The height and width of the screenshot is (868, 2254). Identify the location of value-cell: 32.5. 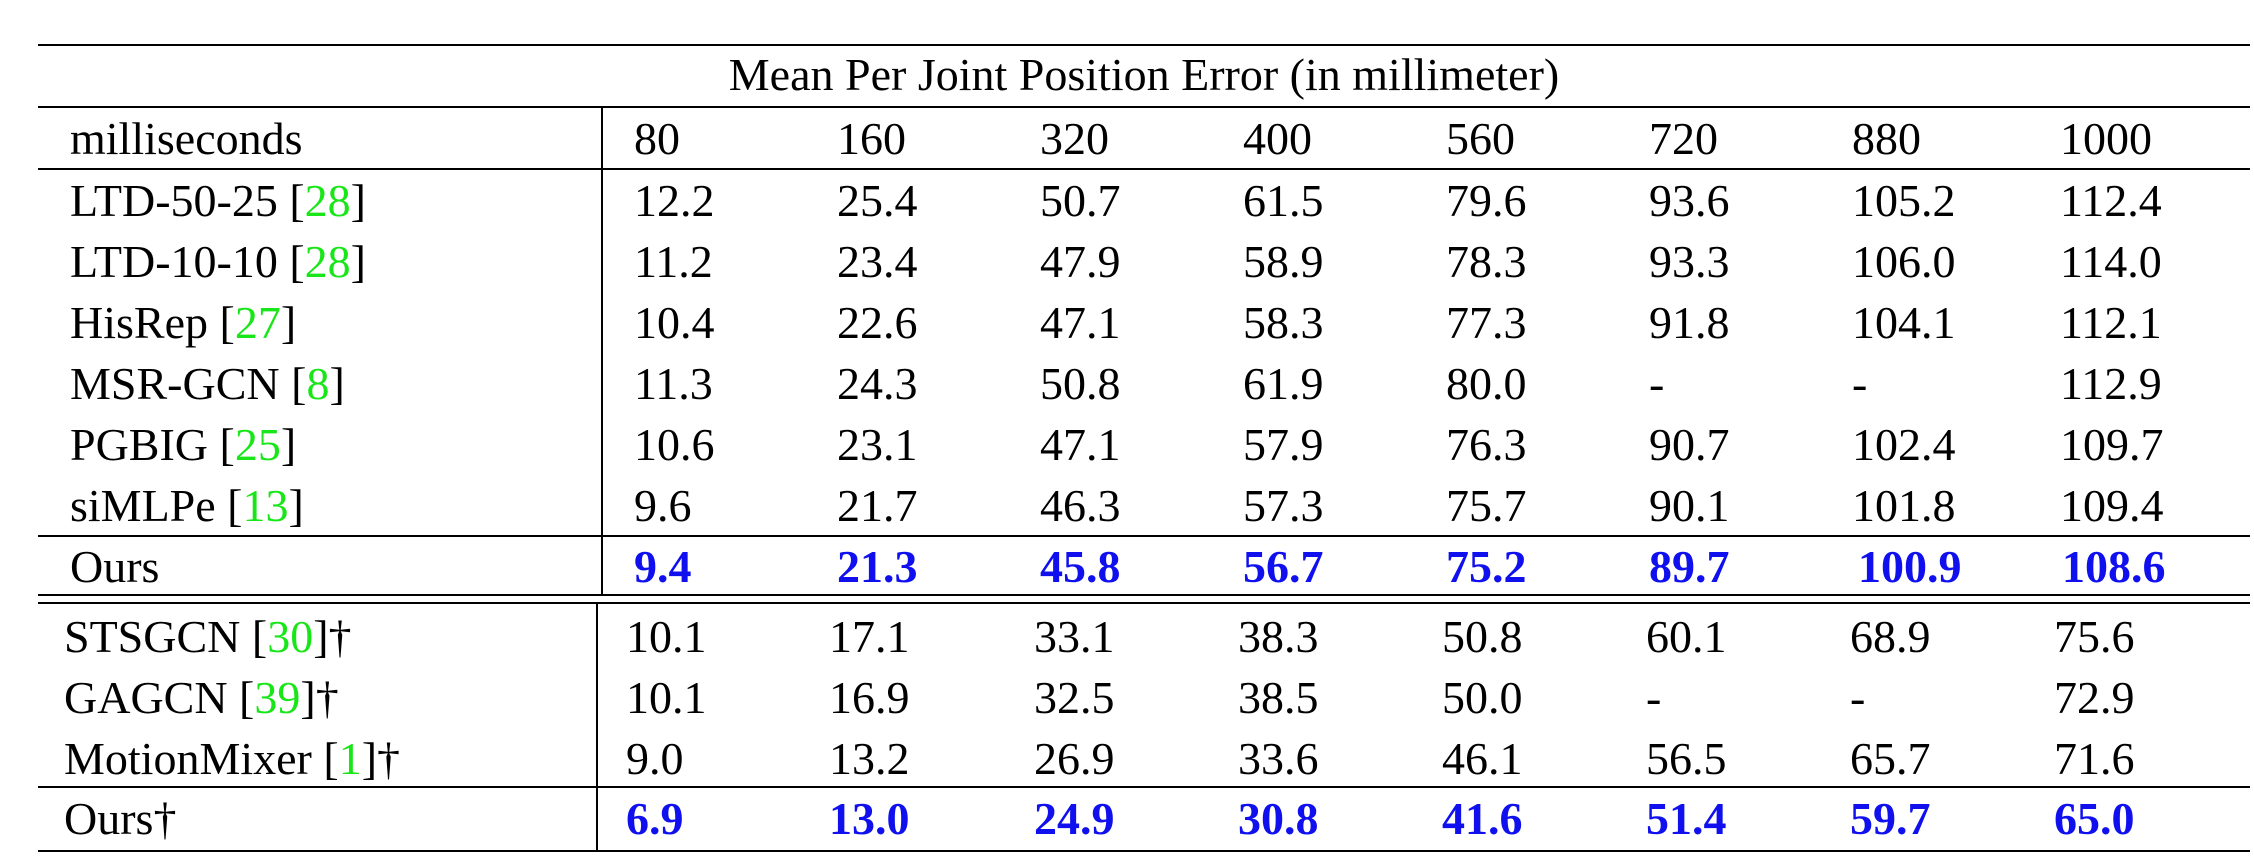
(1074, 697).